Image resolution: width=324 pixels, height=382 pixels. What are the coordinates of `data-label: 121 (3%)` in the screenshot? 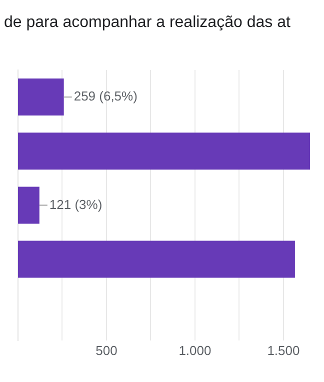 It's located at (75, 204).